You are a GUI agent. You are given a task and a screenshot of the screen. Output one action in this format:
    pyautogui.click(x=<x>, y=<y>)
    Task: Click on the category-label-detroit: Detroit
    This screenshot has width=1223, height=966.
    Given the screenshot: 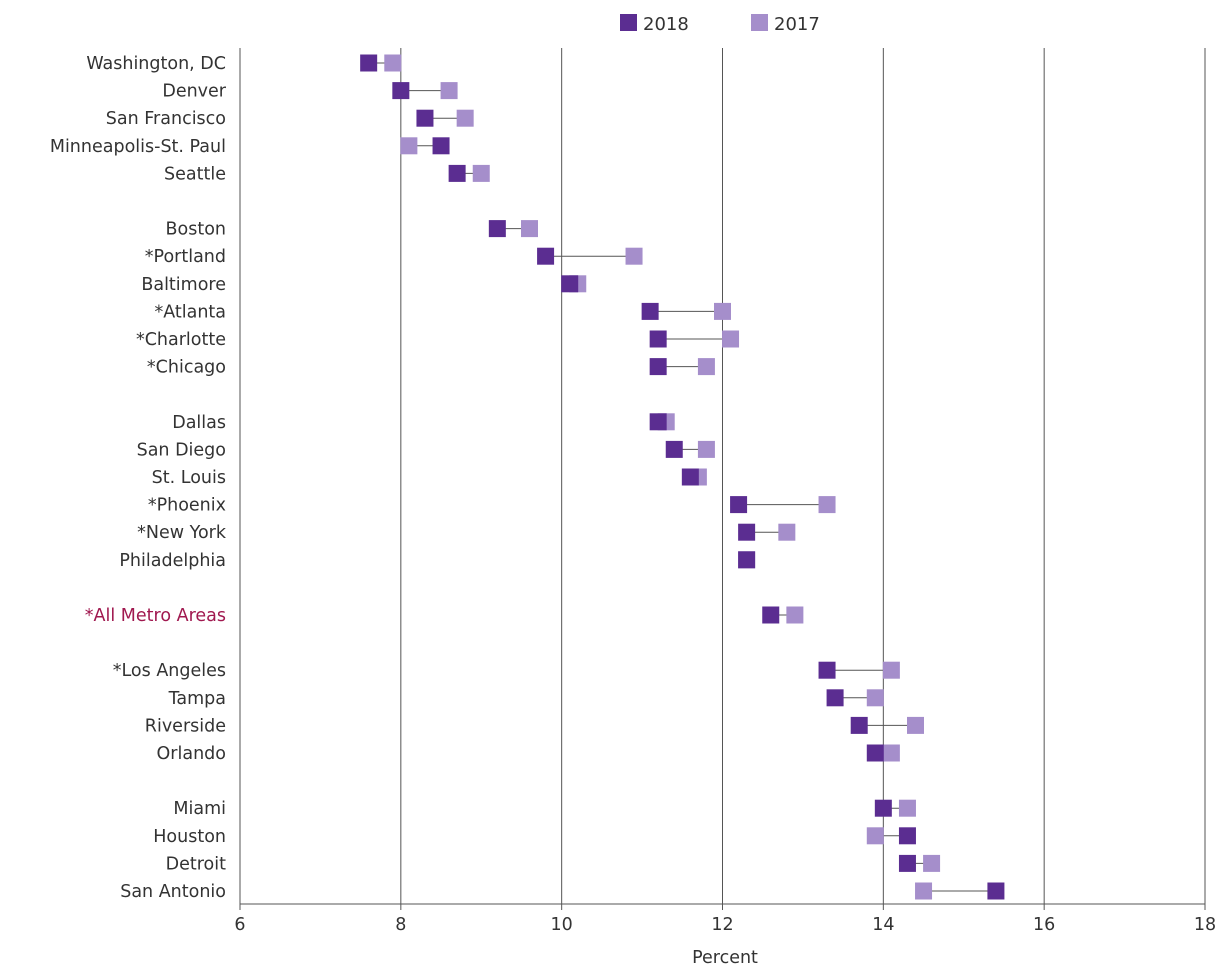 What is the action you would take?
    pyautogui.click(x=196, y=864)
    